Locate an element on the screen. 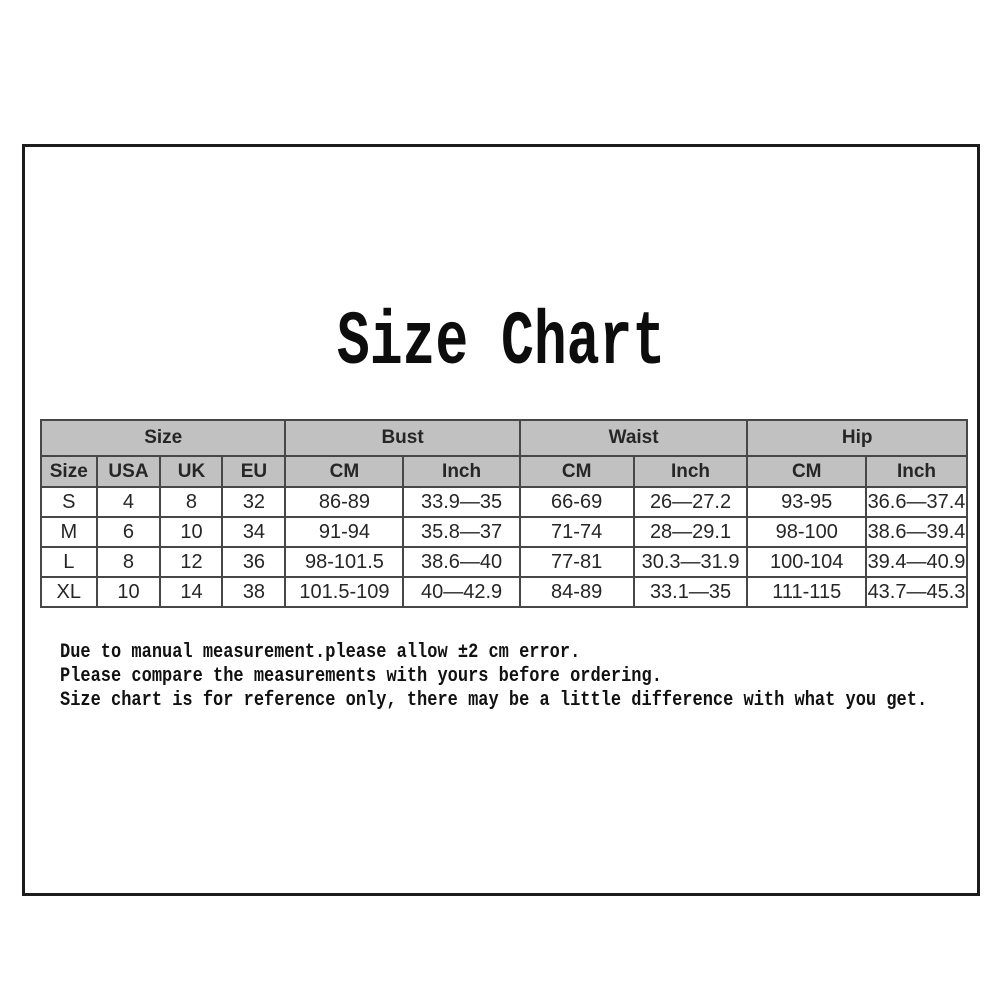 This screenshot has height=1001, width=1001. cell-bust-inch: 33.9—35 is located at coordinates (461, 502).